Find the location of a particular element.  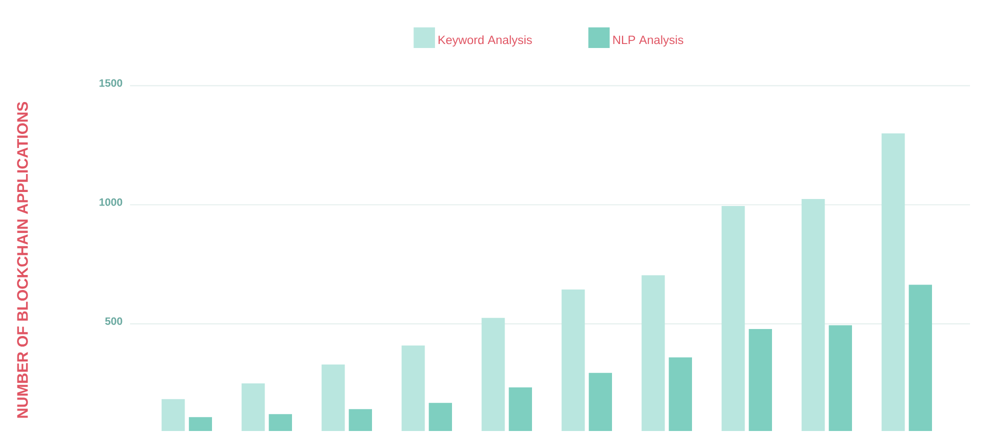

legend-label: Keyword Analysis is located at coordinates (485, 40).